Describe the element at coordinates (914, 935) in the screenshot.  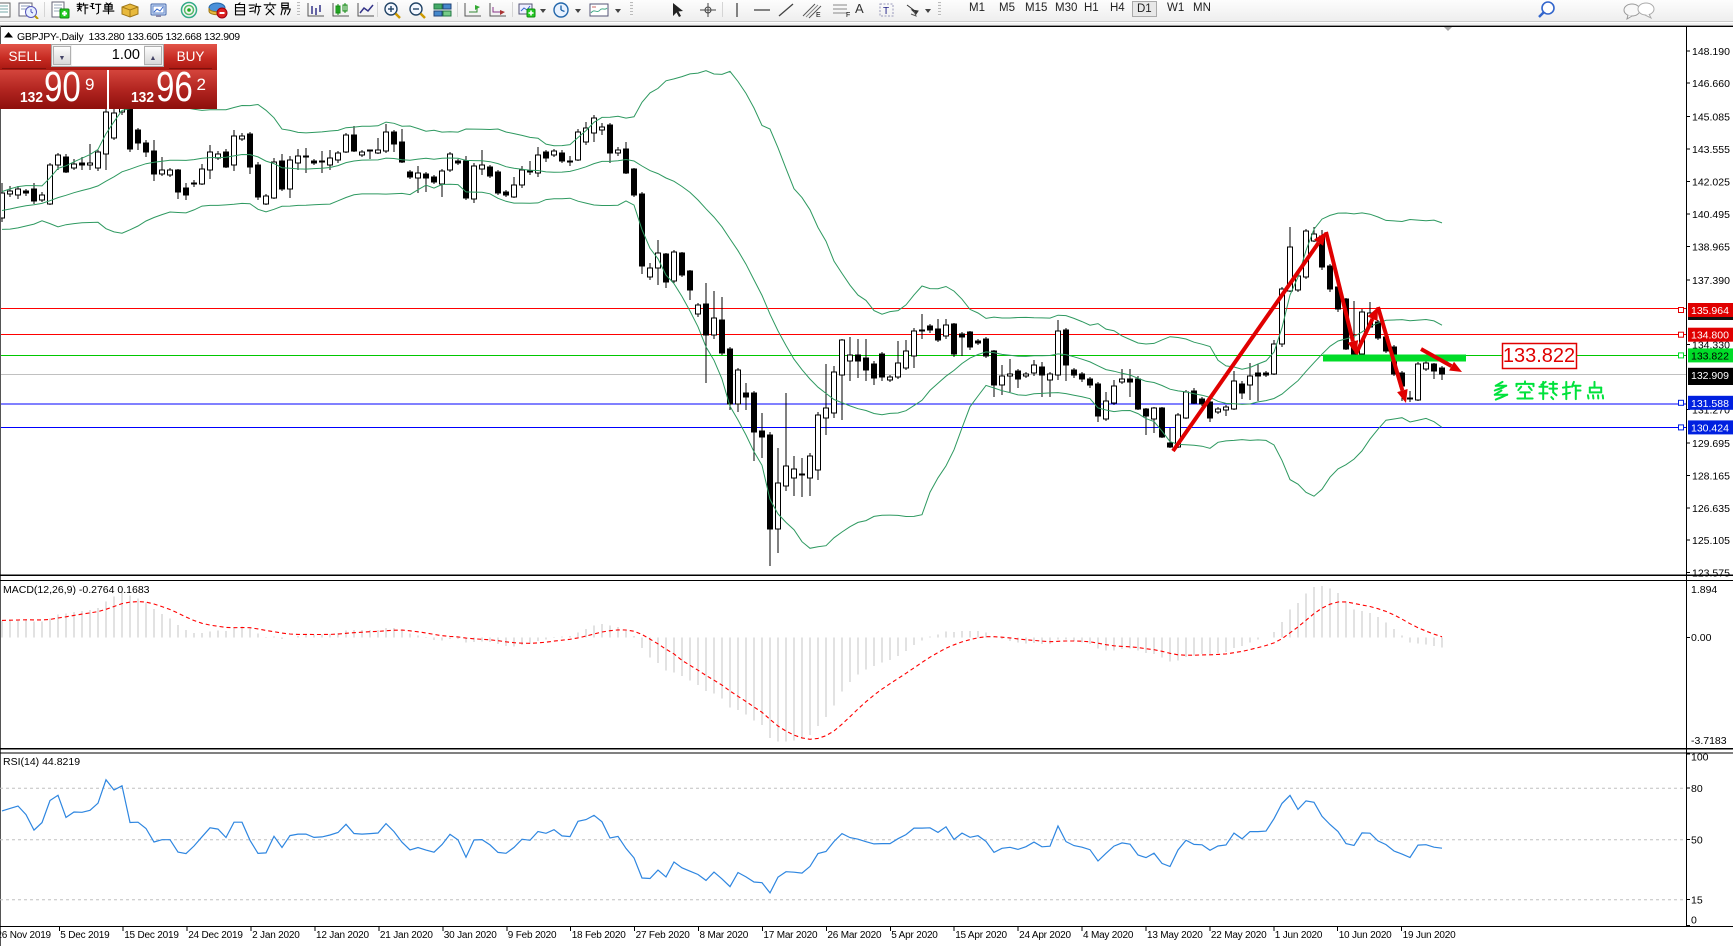
I see `svg-text: 5 Apr 2020` at that location.